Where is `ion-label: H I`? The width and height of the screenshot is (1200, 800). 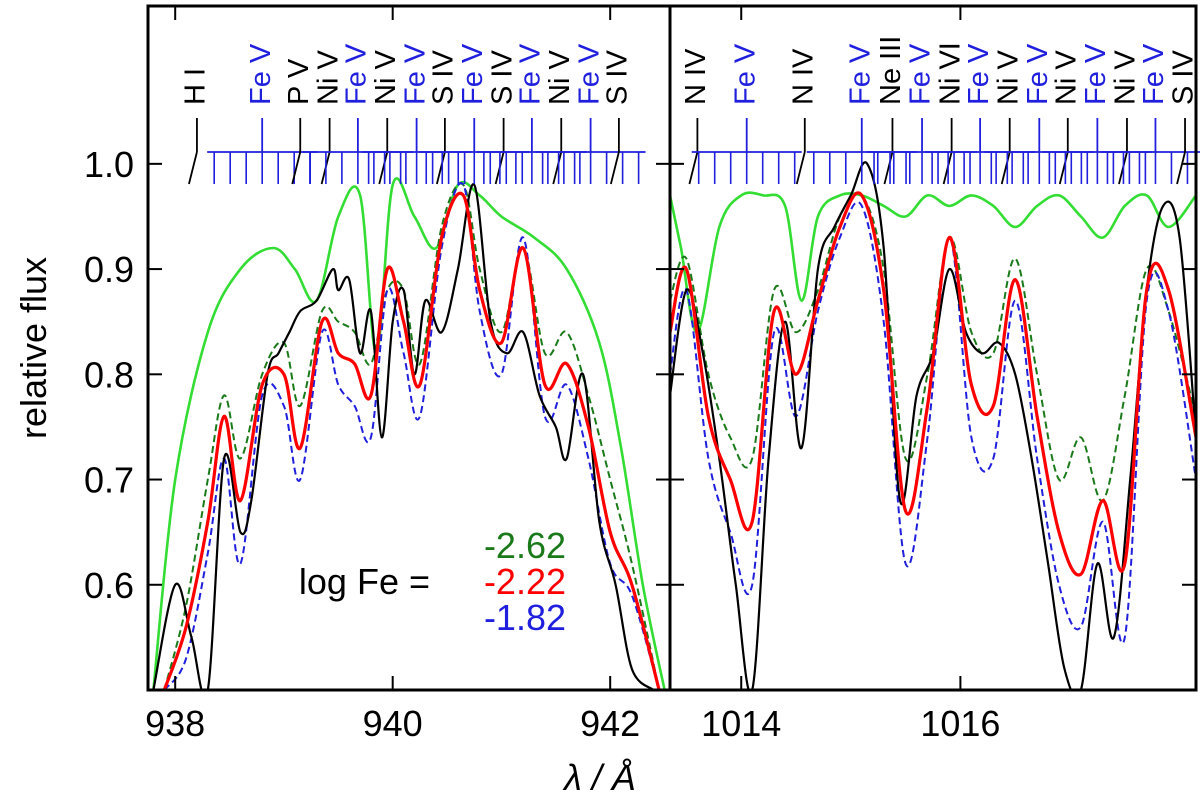
ion-label: H I is located at coordinates (196, 86).